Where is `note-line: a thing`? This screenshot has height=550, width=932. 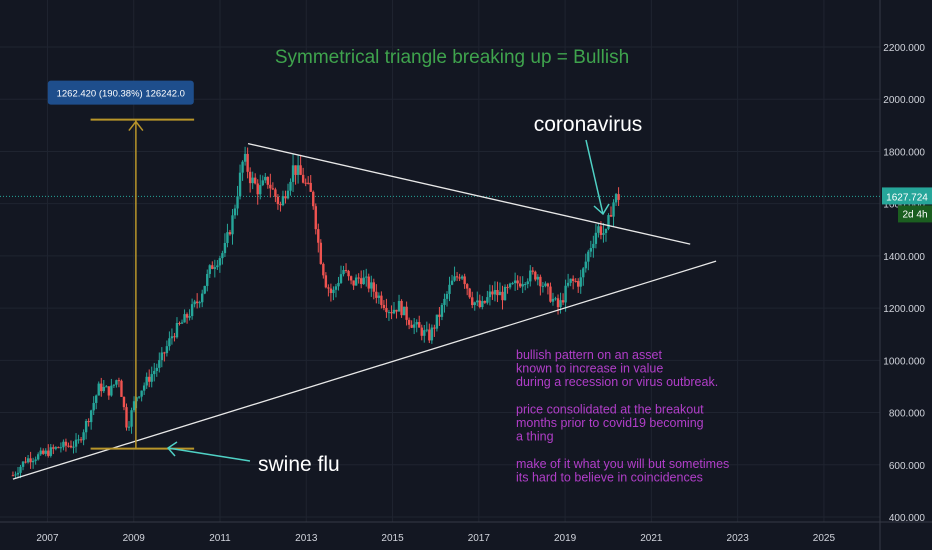
note-line: a thing is located at coordinates (535, 437).